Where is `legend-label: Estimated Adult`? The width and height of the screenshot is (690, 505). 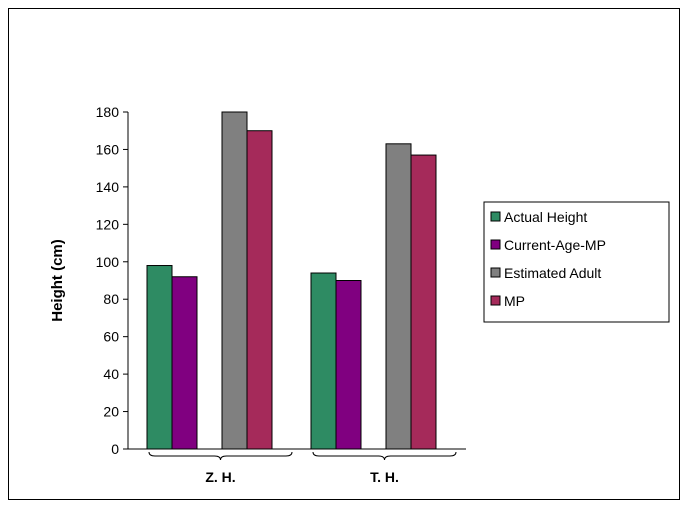
legend-label: Estimated Adult is located at coordinates (552, 273).